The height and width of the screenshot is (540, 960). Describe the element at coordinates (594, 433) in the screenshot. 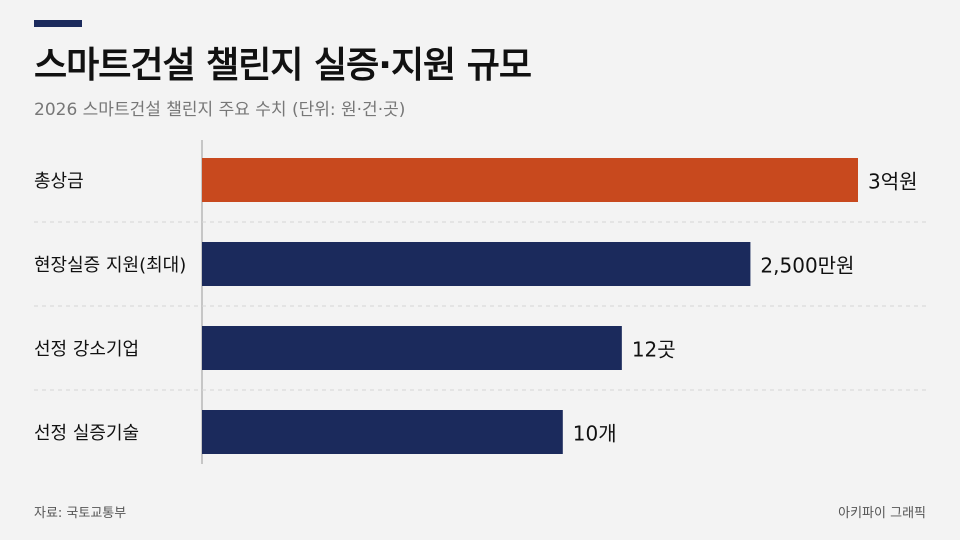

I see `value-label: 10개` at that location.